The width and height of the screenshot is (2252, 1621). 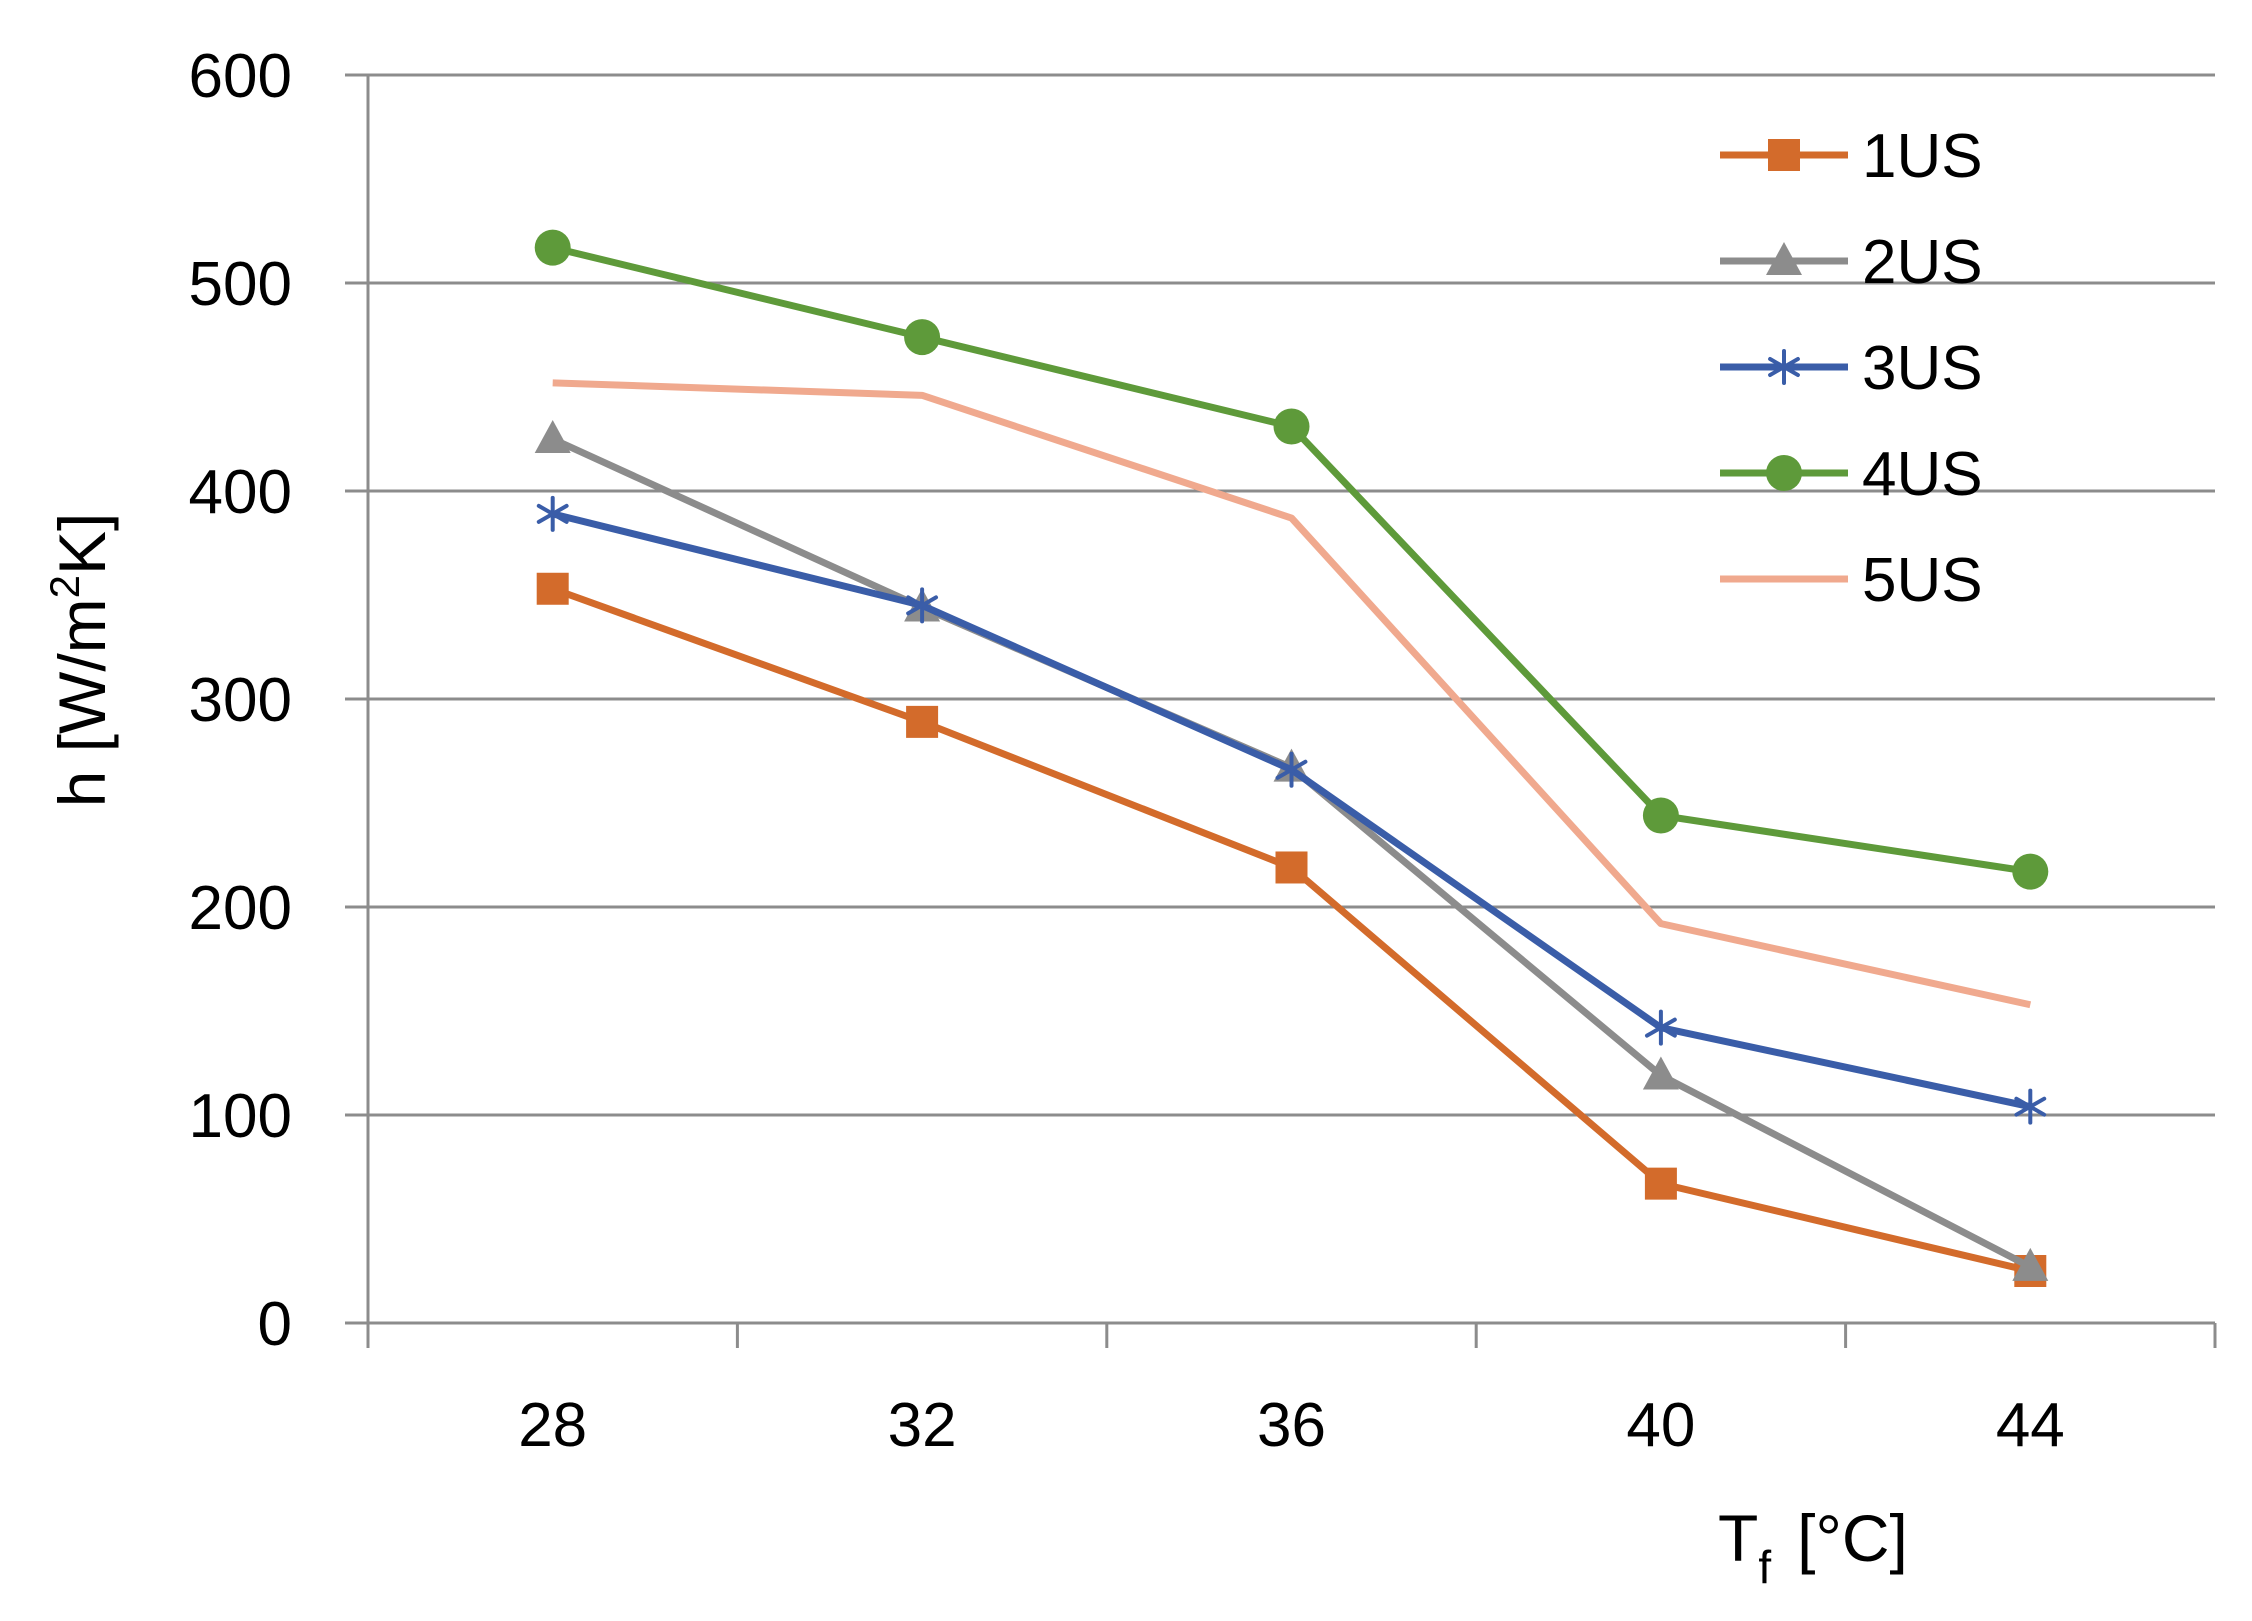 What do you see at coordinates (1784, 473) in the screenshot?
I see `legend-marker-4US` at bounding box center [1784, 473].